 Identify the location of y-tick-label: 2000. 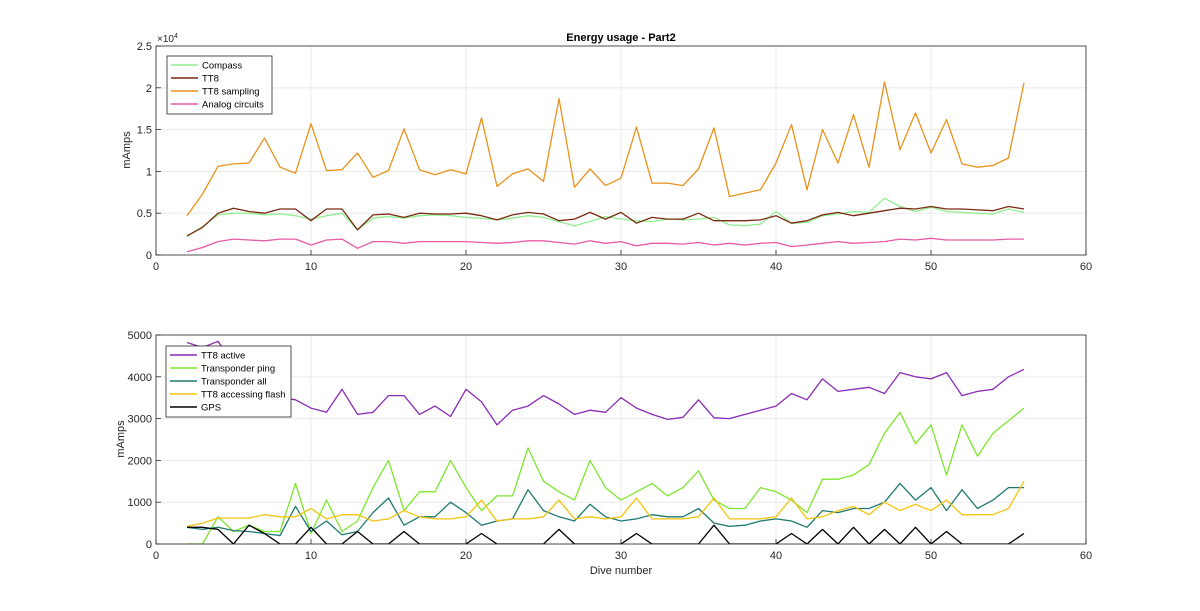
(140, 461).